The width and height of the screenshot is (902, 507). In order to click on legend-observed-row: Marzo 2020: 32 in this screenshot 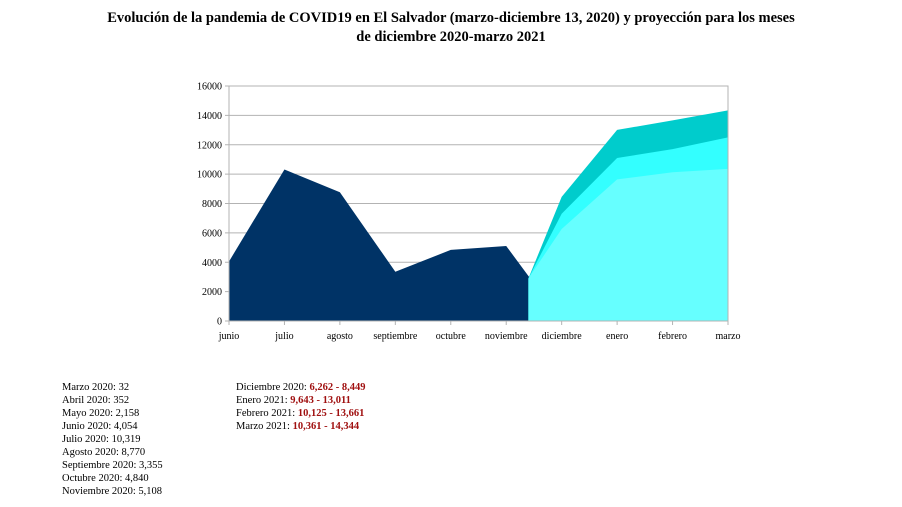, I will do `click(96, 387)`.